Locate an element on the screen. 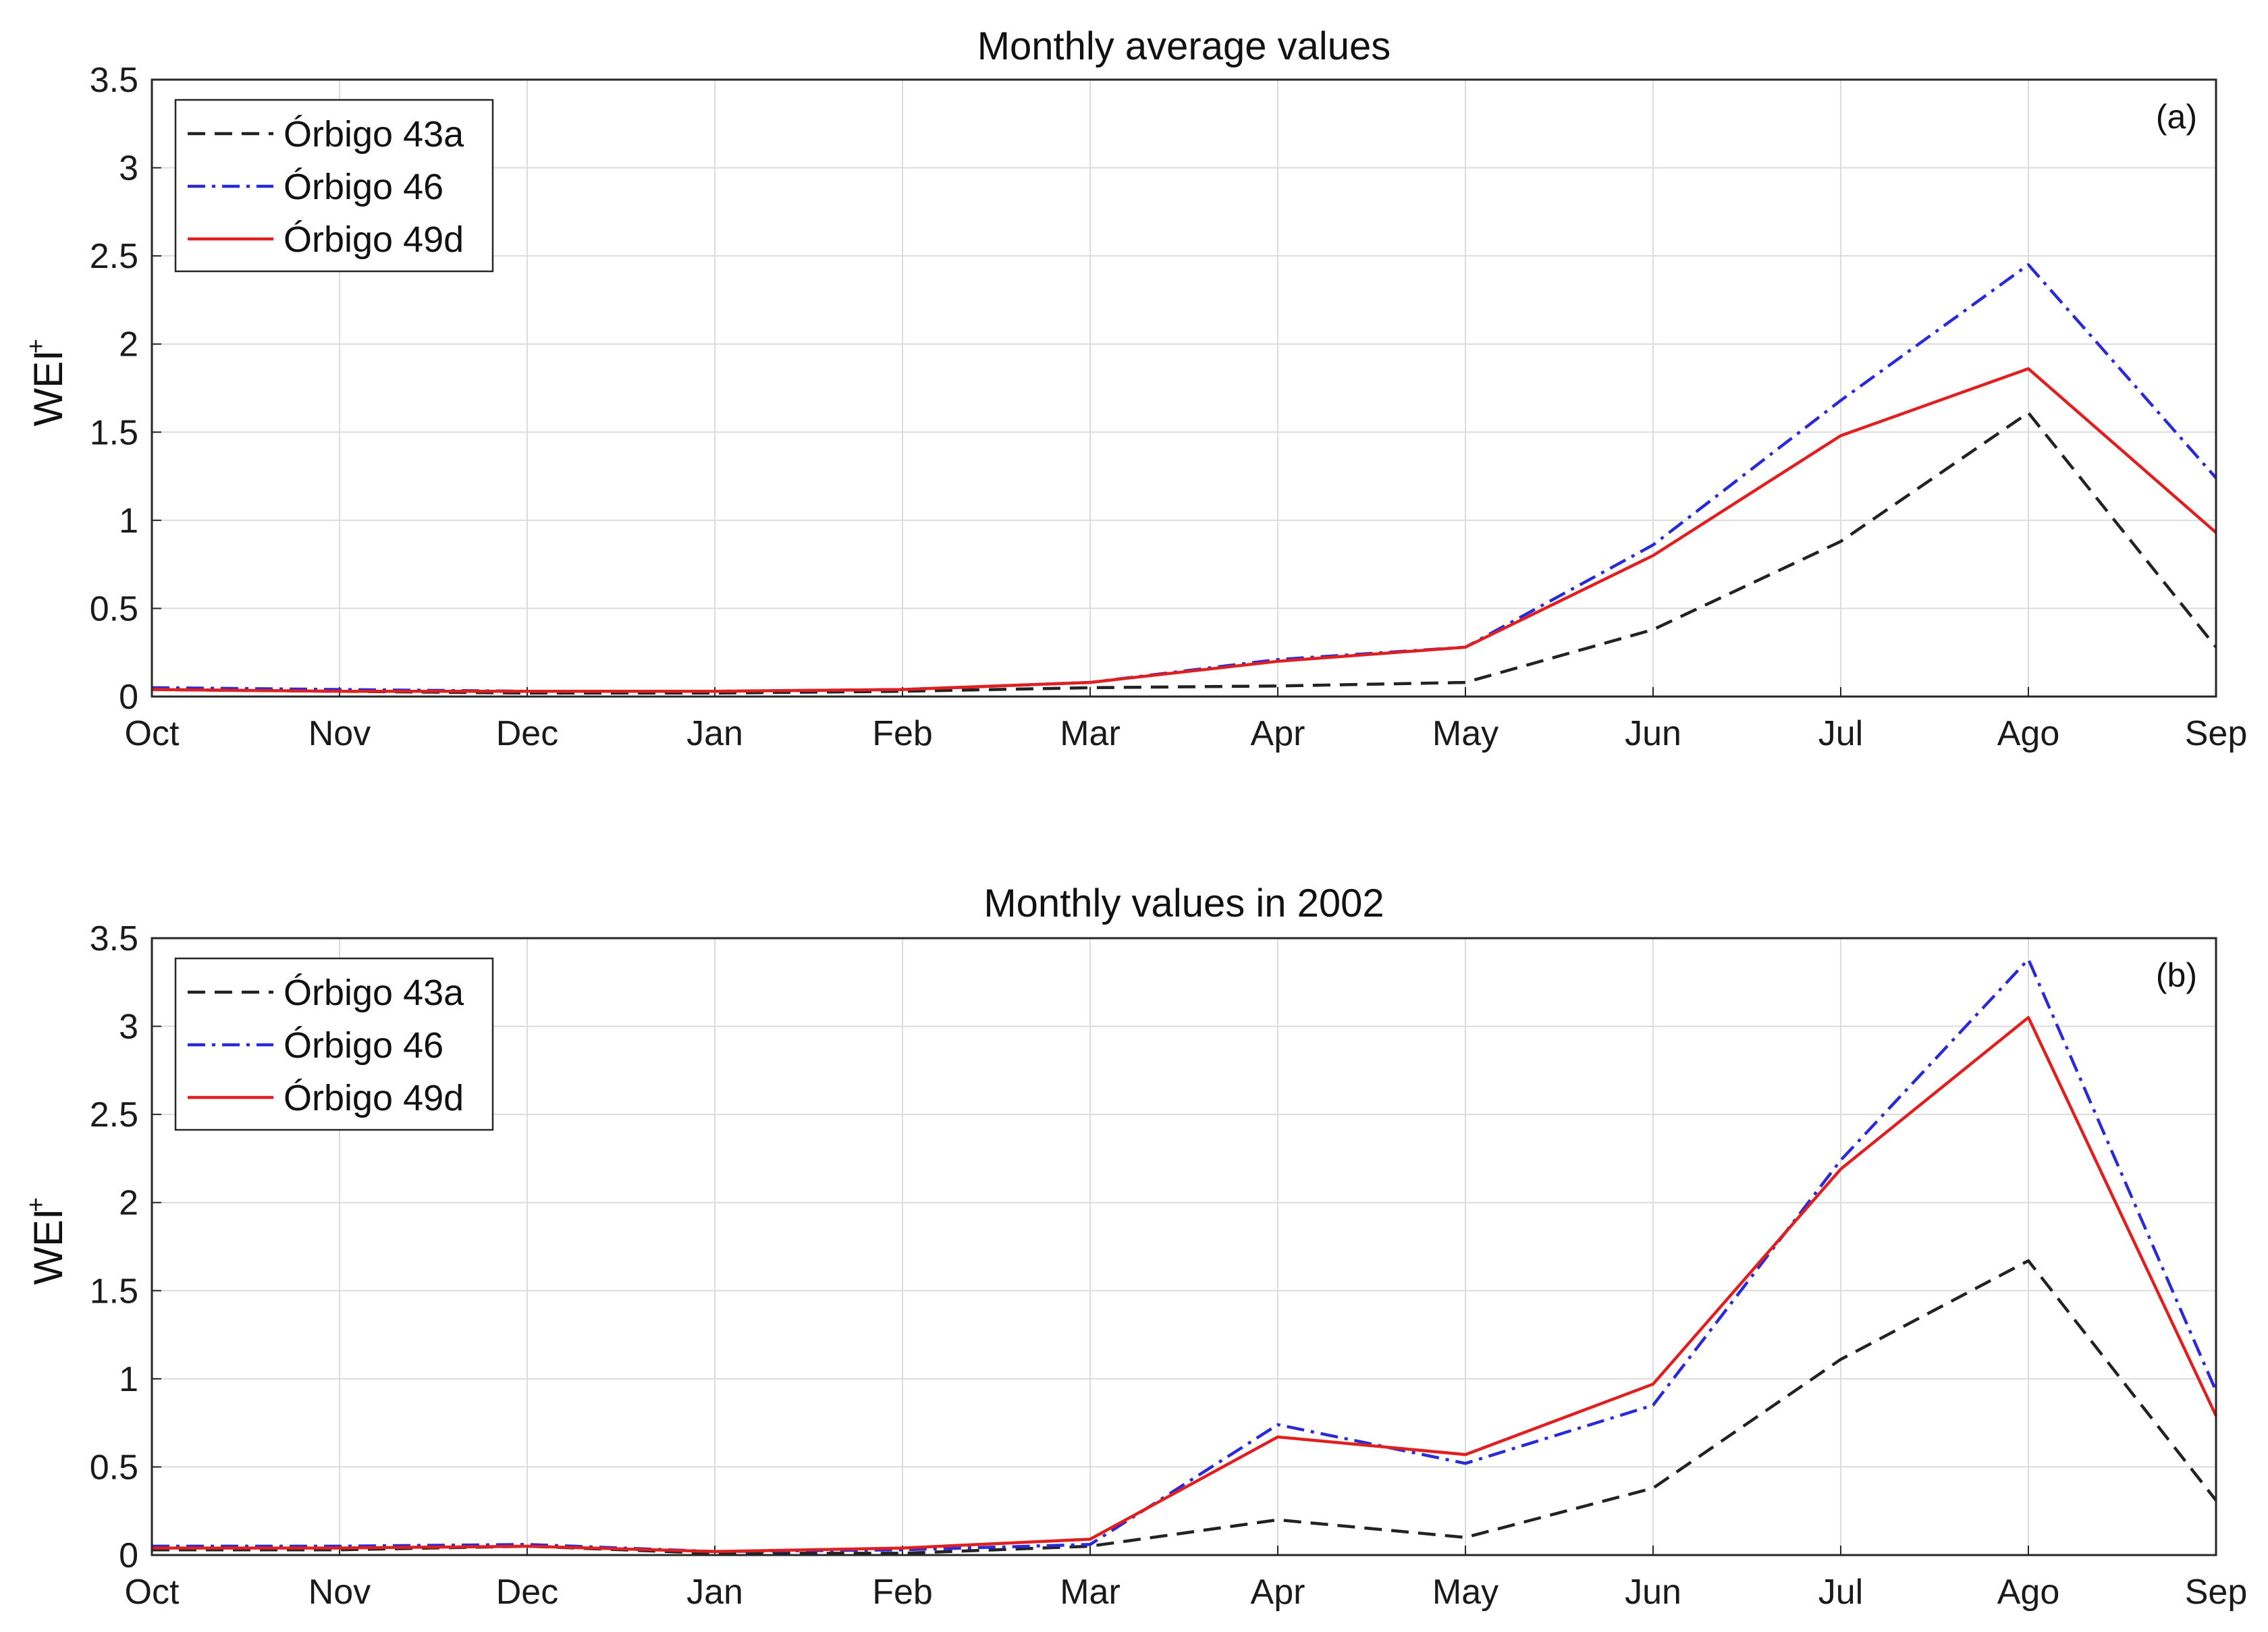 The width and height of the screenshot is (2268, 1632). chart-title: Monthly values in 2002 is located at coordinates (1183, 903).